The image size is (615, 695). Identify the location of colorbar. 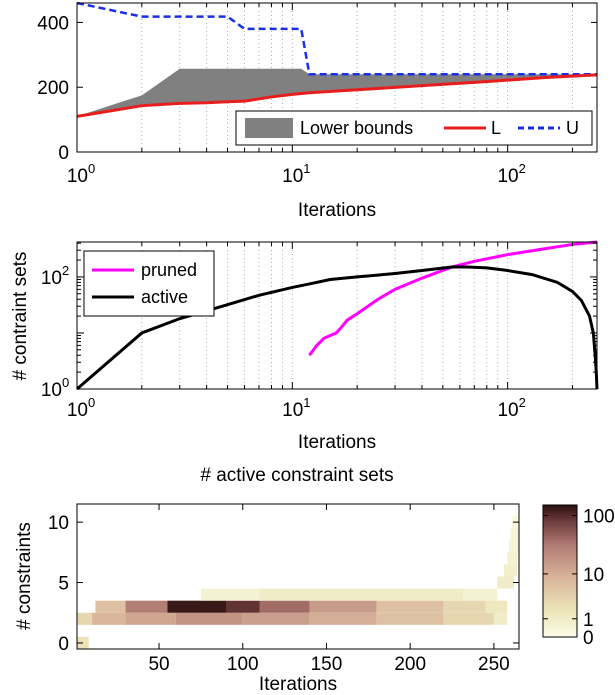
(560, 571).